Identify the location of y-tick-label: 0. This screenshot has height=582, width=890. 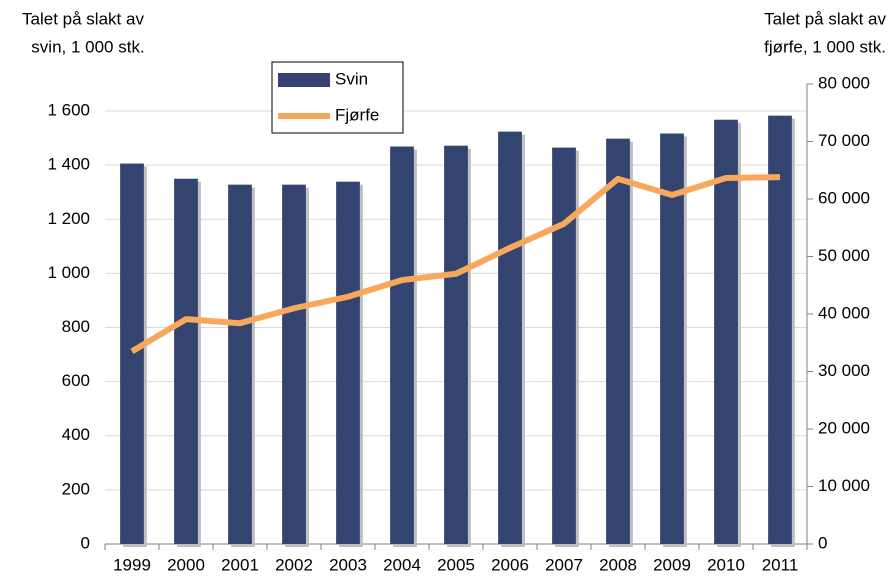
(85, 542).